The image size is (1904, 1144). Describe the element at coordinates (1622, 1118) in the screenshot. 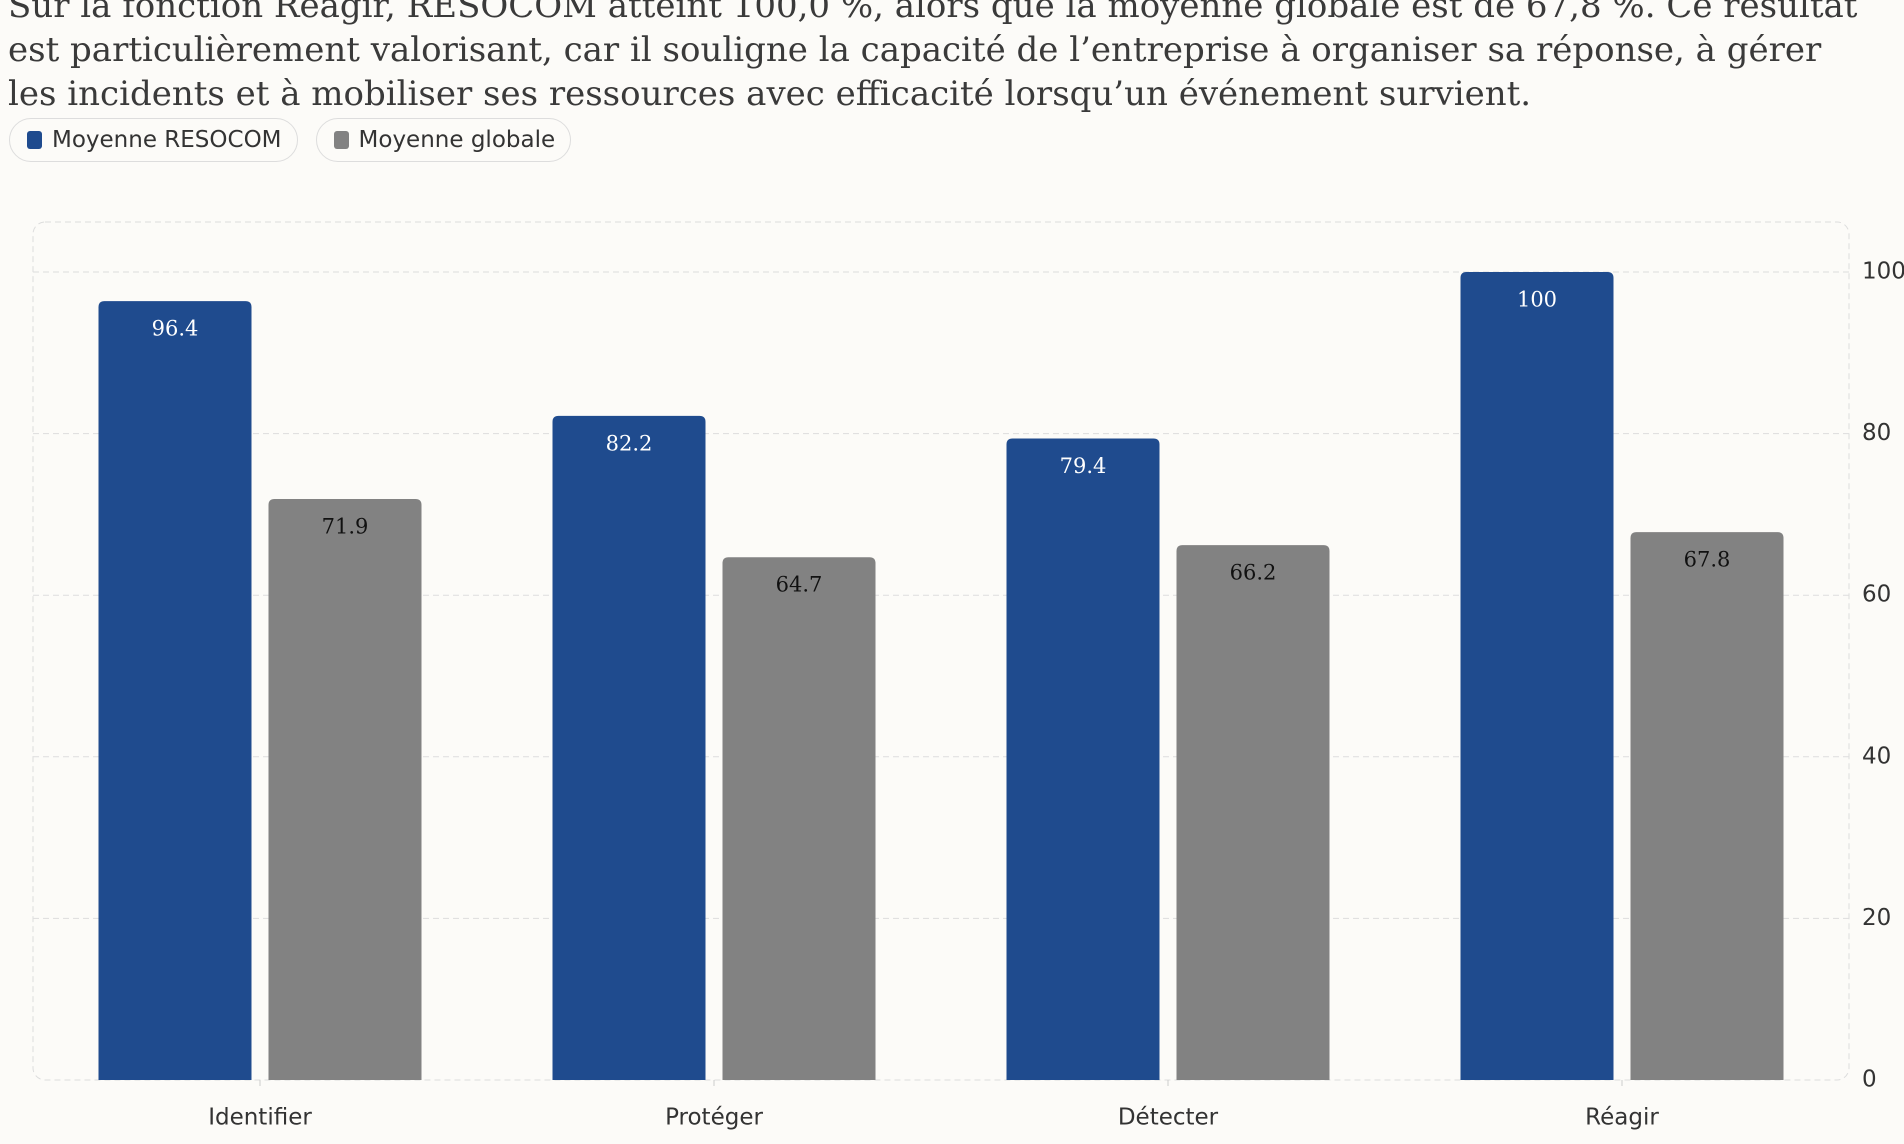

I see `x-tick-label: Réagir` at that location.